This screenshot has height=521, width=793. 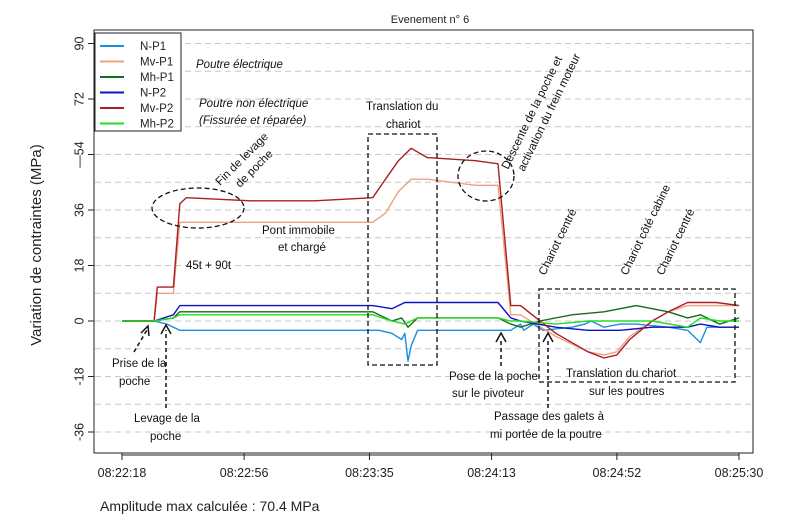 What do you see at coordinates (79, 320) in the screenshot?
I see `y-tick-label-5: 0` at bounding box center [79, 320].